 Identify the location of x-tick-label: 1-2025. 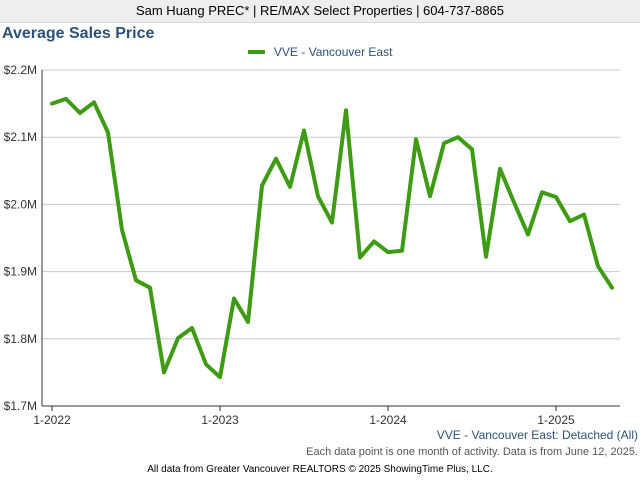
(556, 420).